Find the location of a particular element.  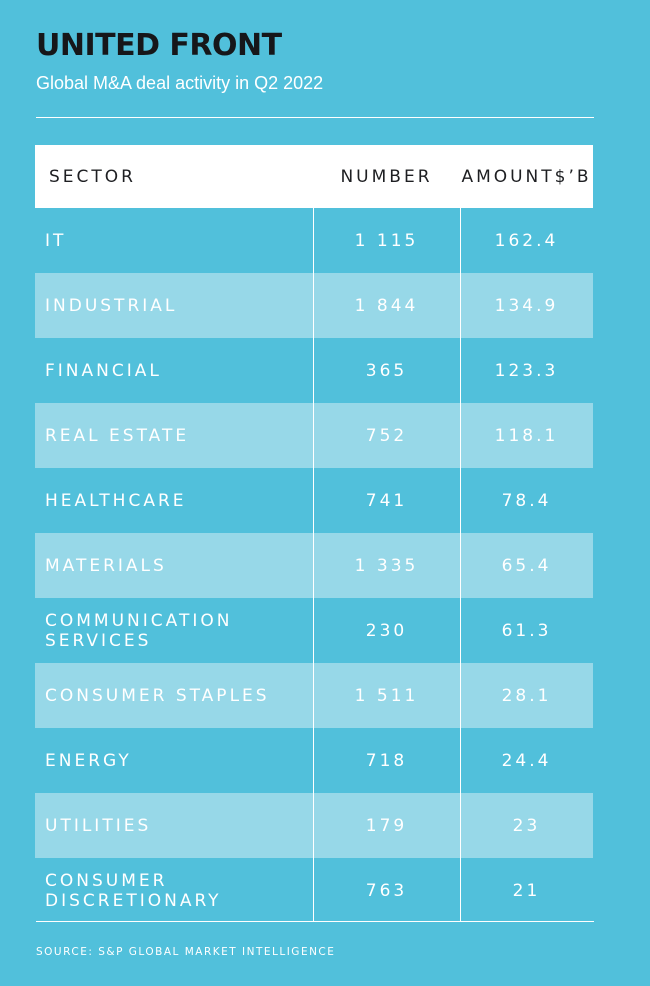

top-divider is located at coordinates (315, 117).